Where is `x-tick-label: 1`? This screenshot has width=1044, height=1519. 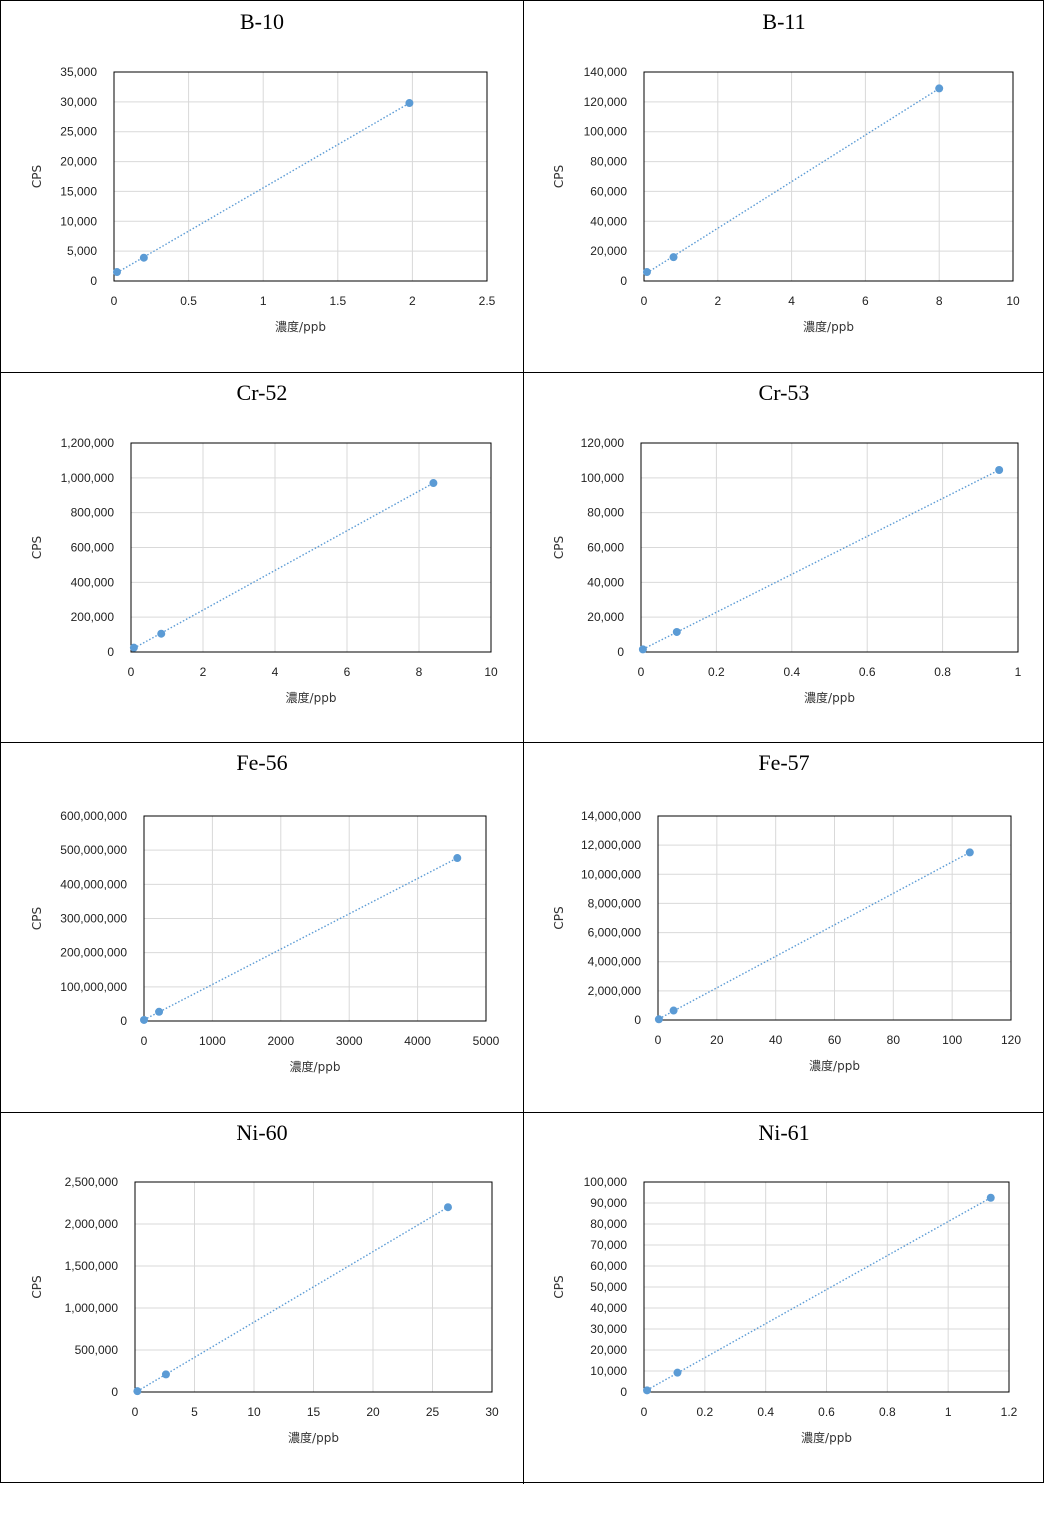 x-tick-label: 1 is located at coordinates (263, 301).